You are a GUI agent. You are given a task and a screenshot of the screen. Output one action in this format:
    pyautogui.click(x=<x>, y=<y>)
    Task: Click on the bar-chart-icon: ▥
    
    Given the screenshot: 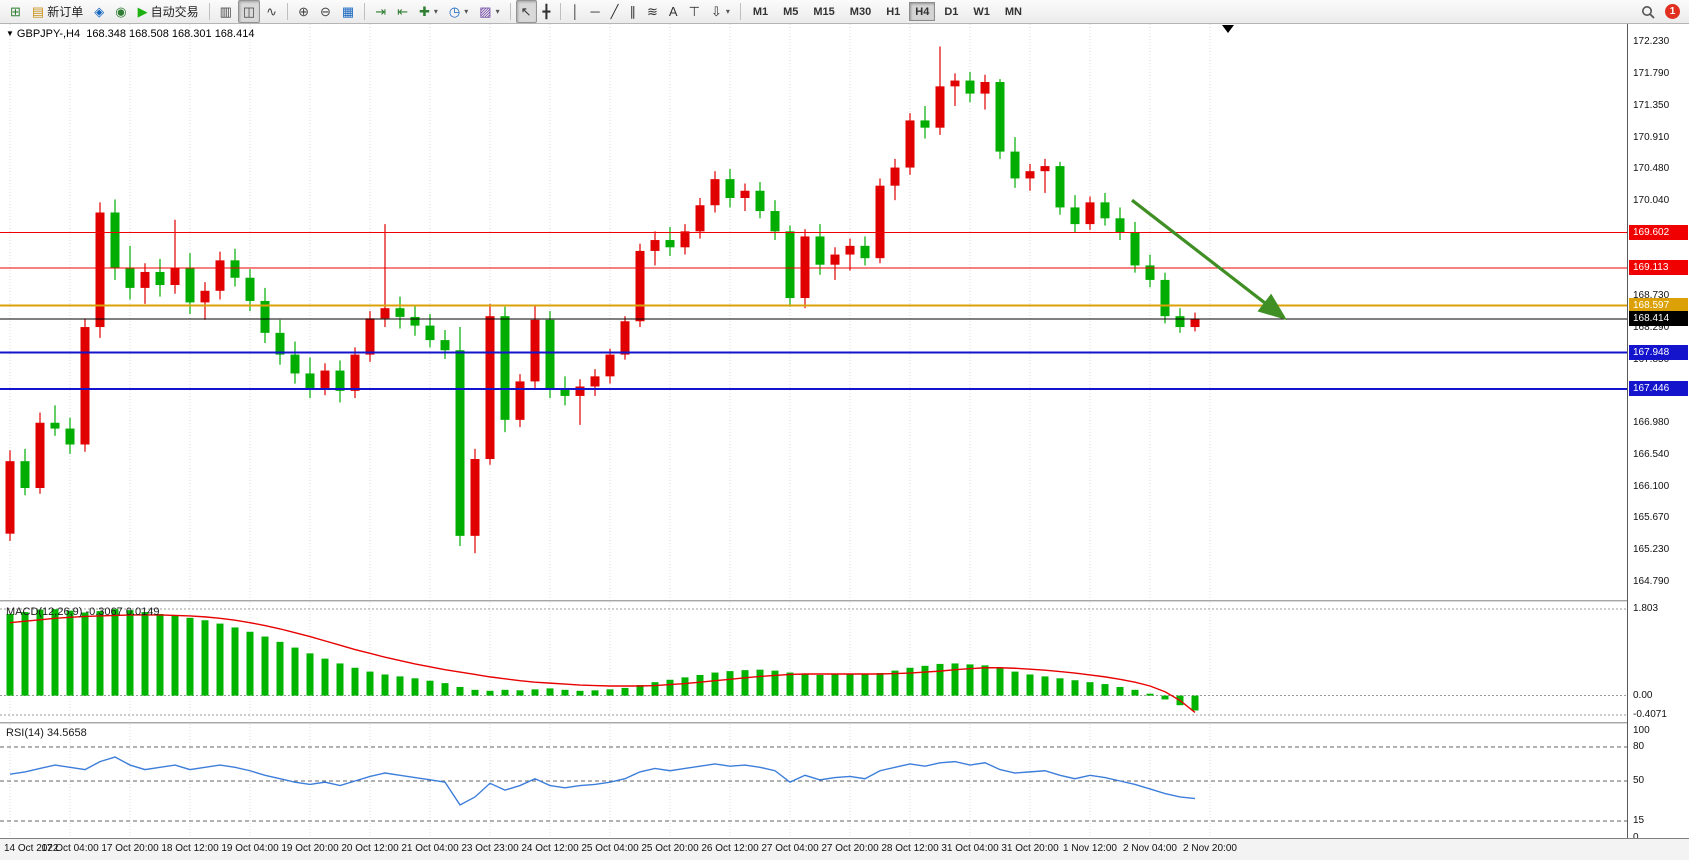 What is the action you would take?
    pyautogui.click(x=225, y=11)
    